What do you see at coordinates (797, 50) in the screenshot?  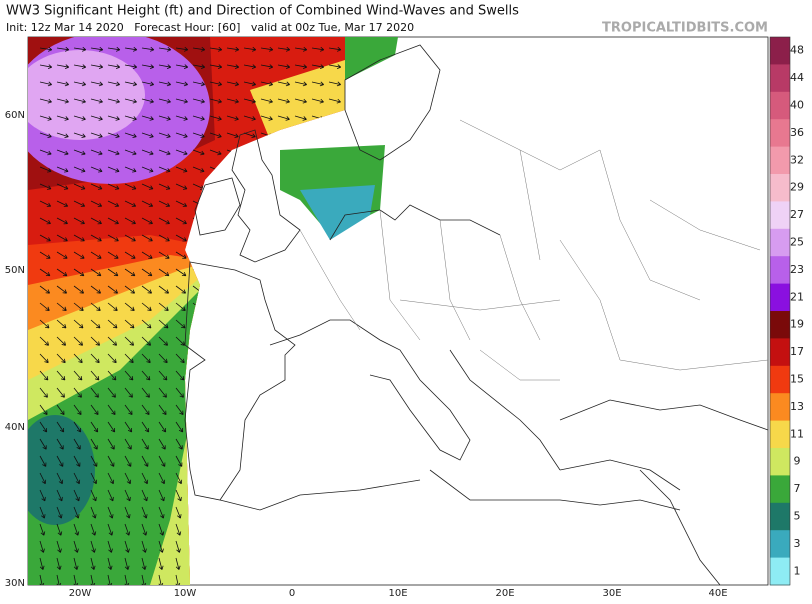 I see `colorbar-label: 48` at bounding box center [797, 50].